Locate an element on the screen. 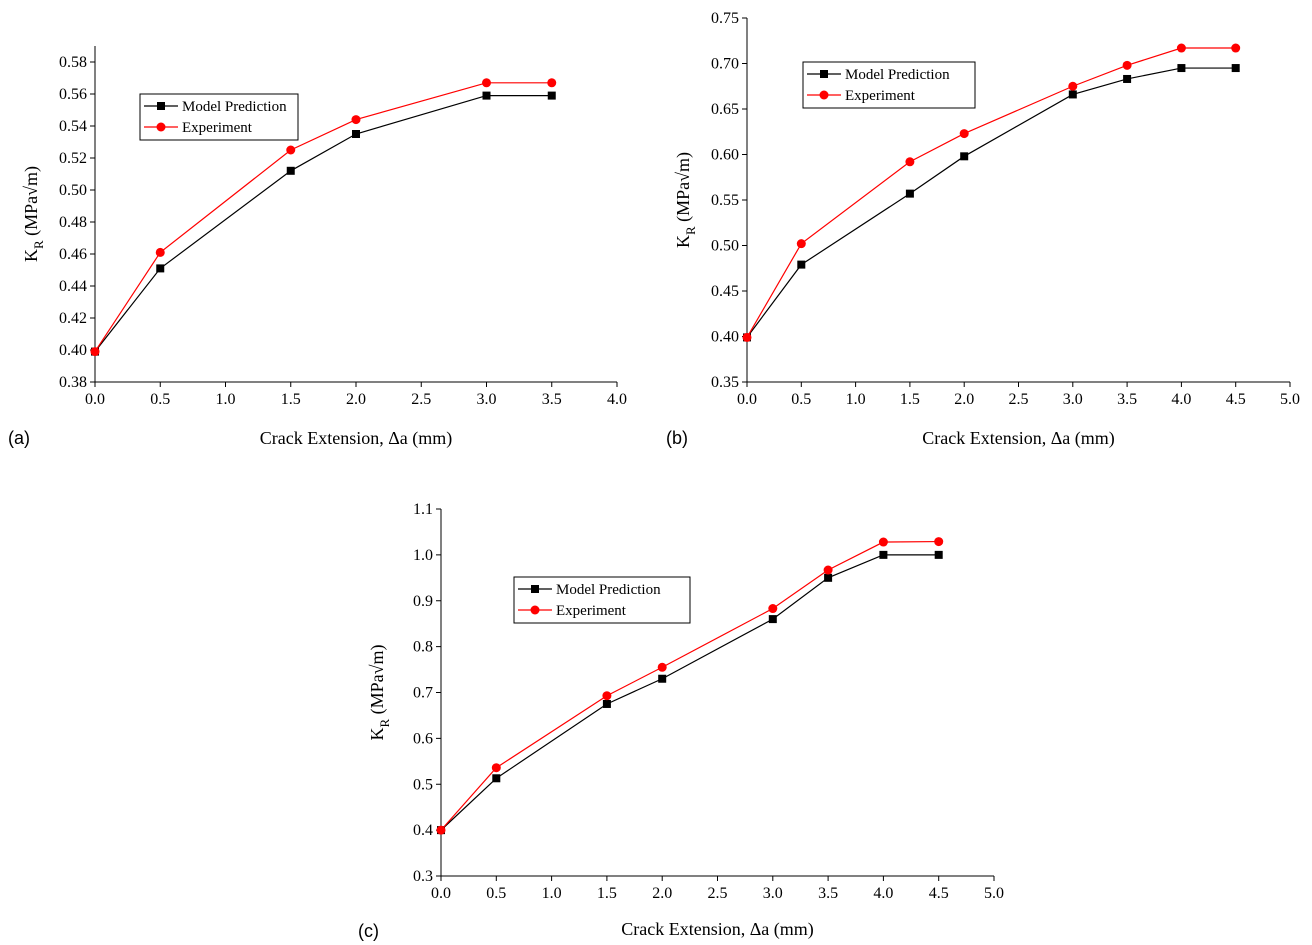 The image size is (1312, 945). x-tick-label: 0.0 is located at coordinates (95, 399).